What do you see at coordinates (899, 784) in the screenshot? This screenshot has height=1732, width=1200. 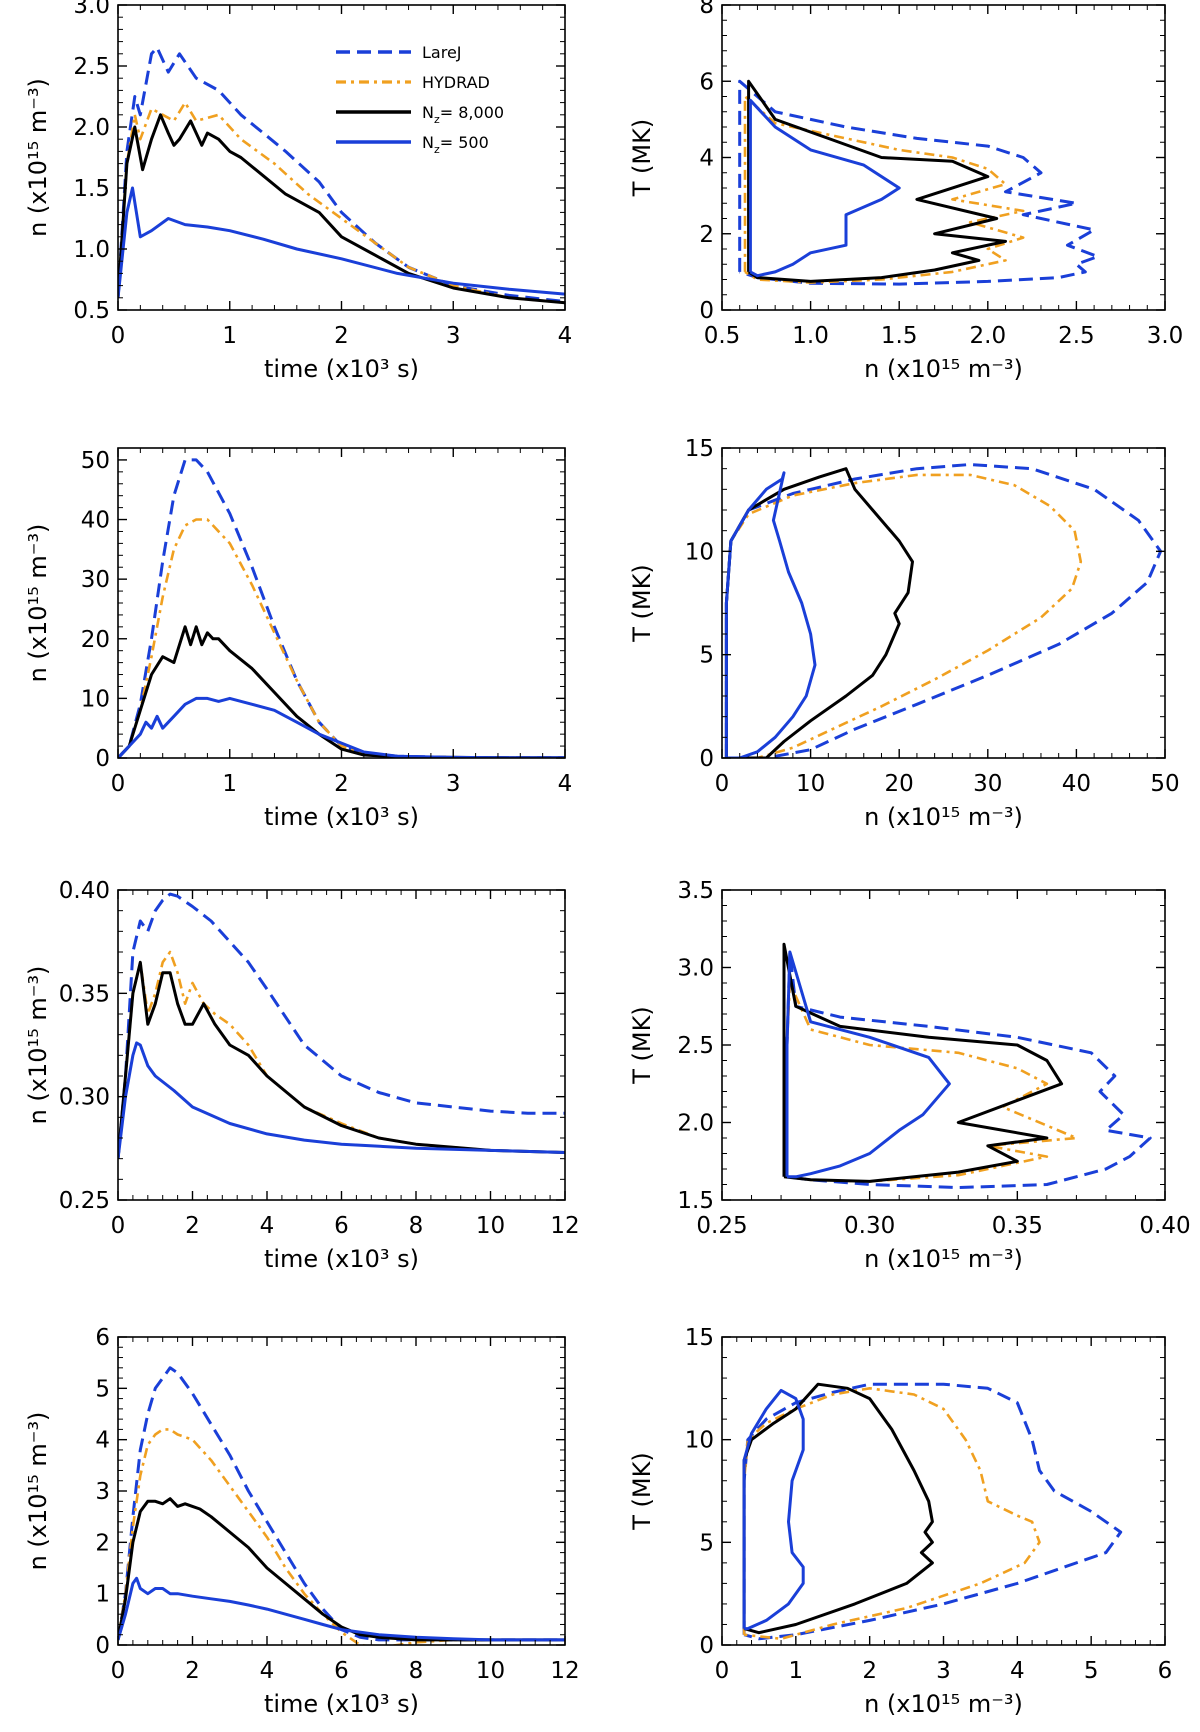 I see `x-tick-label: 20` at bounding box center [899, 784].